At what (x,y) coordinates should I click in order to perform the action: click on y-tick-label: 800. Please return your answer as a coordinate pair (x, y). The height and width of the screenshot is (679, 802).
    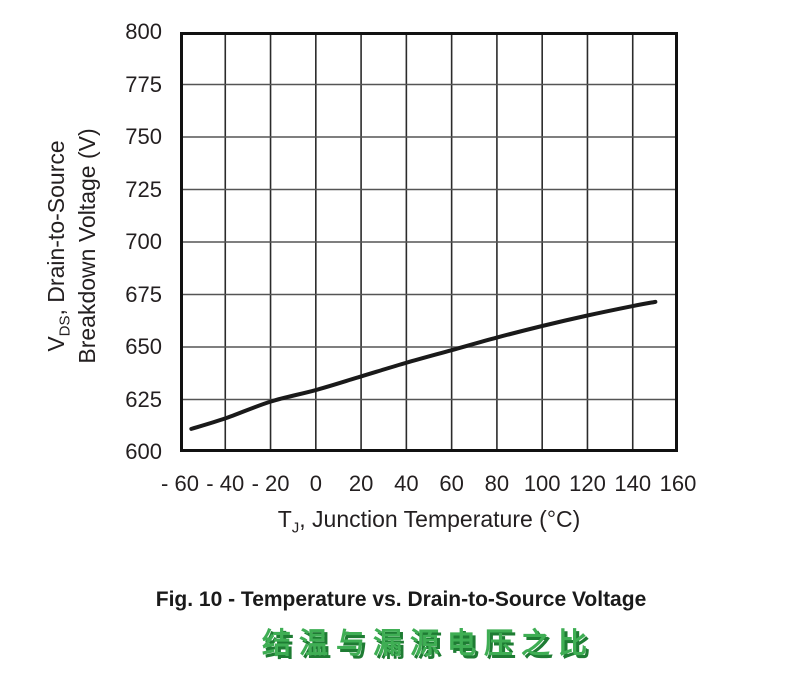
    Looking at the image, I should click on (143, 31).